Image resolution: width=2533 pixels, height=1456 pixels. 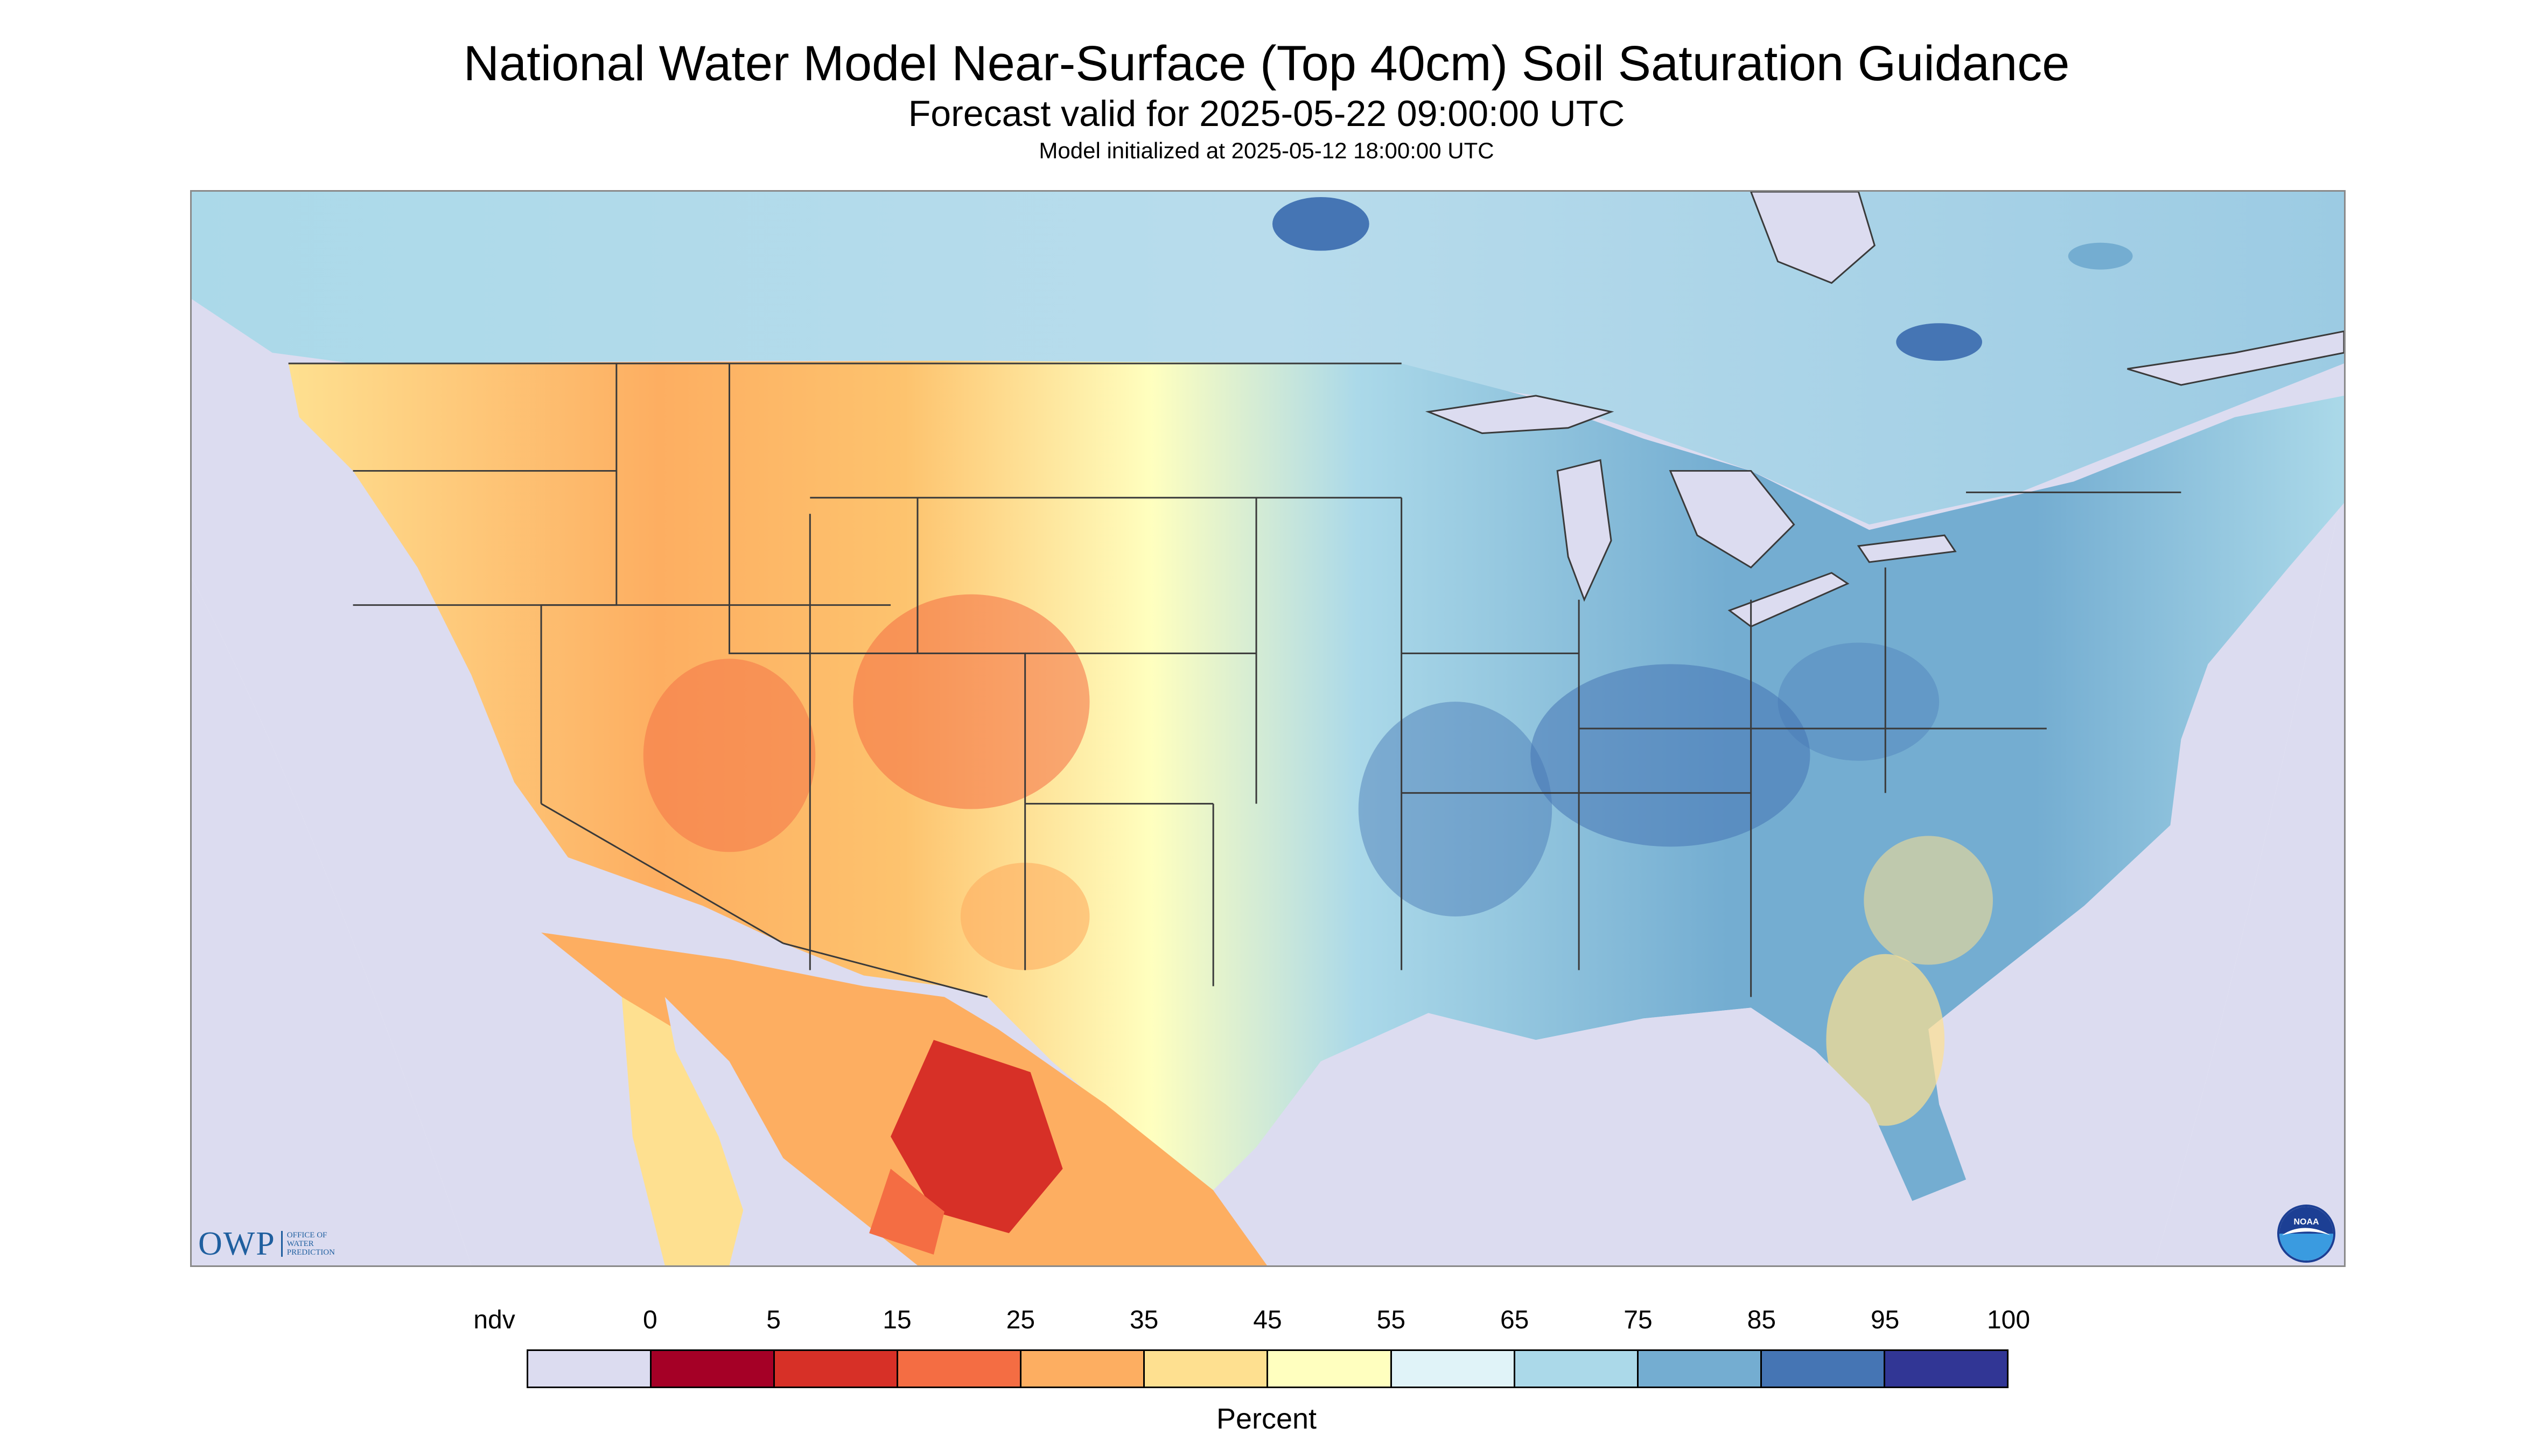 I want to click on hudson-bay, so click(x=1813, y=238).